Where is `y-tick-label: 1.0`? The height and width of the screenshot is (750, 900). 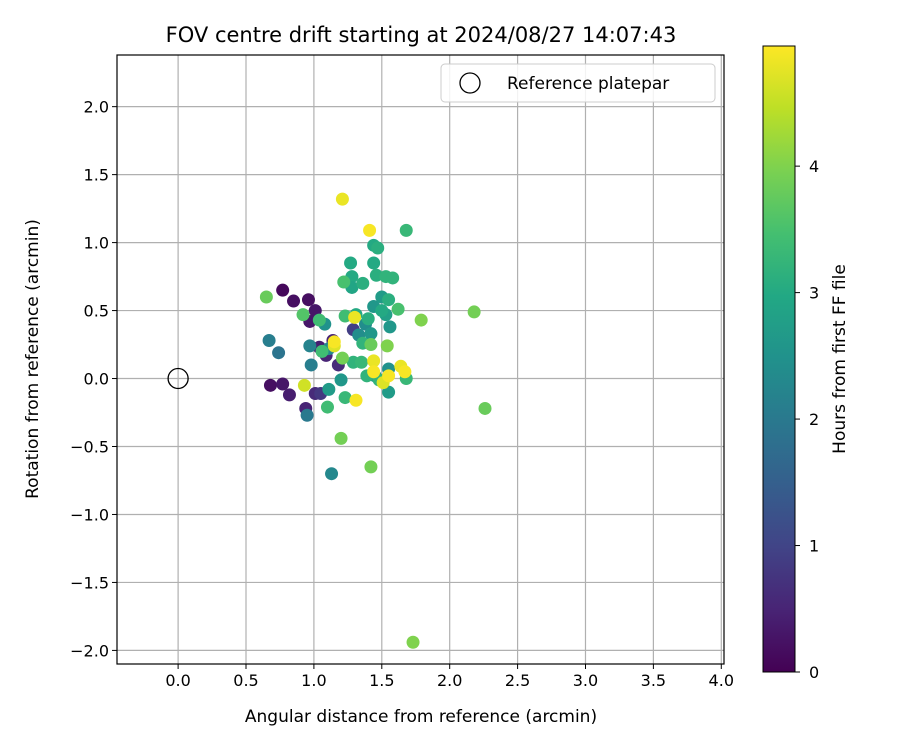 y-tick-label: 1.0 is located at coordinates (96, 243).